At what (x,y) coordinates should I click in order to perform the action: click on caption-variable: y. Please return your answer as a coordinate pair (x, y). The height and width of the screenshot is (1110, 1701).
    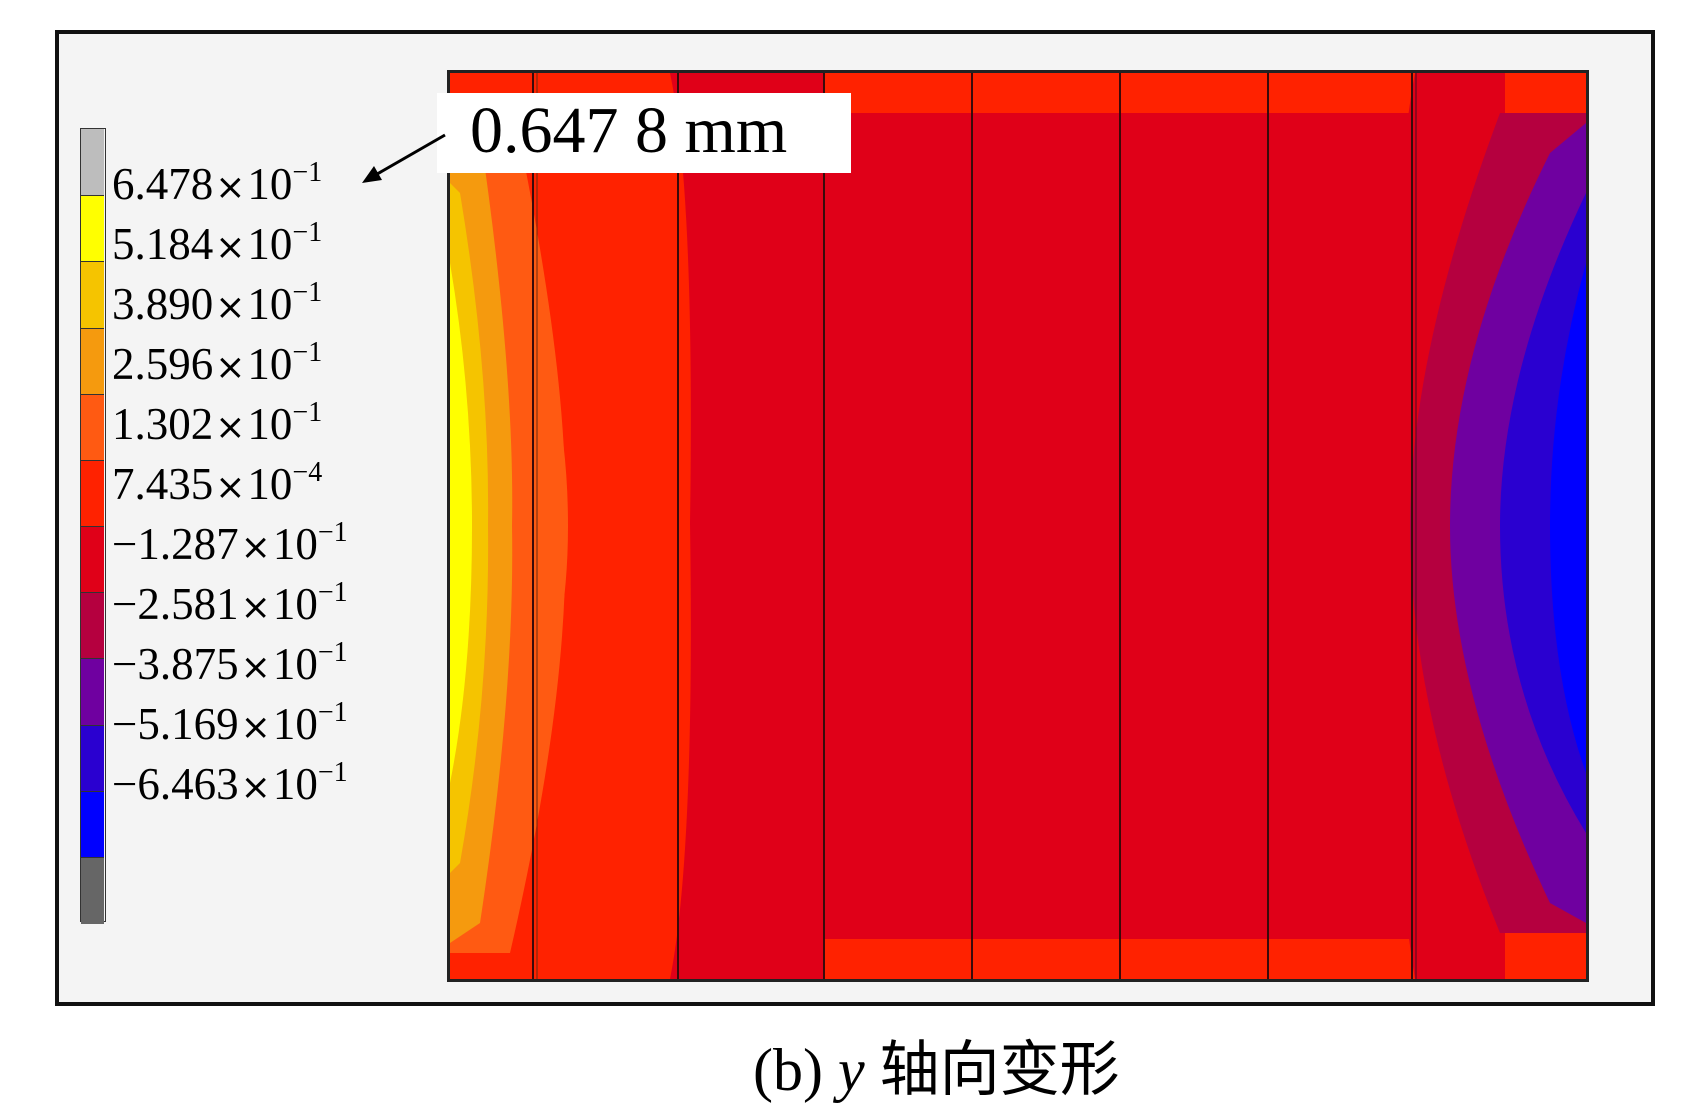
    Looking at the image, I should click on (851, 1070).